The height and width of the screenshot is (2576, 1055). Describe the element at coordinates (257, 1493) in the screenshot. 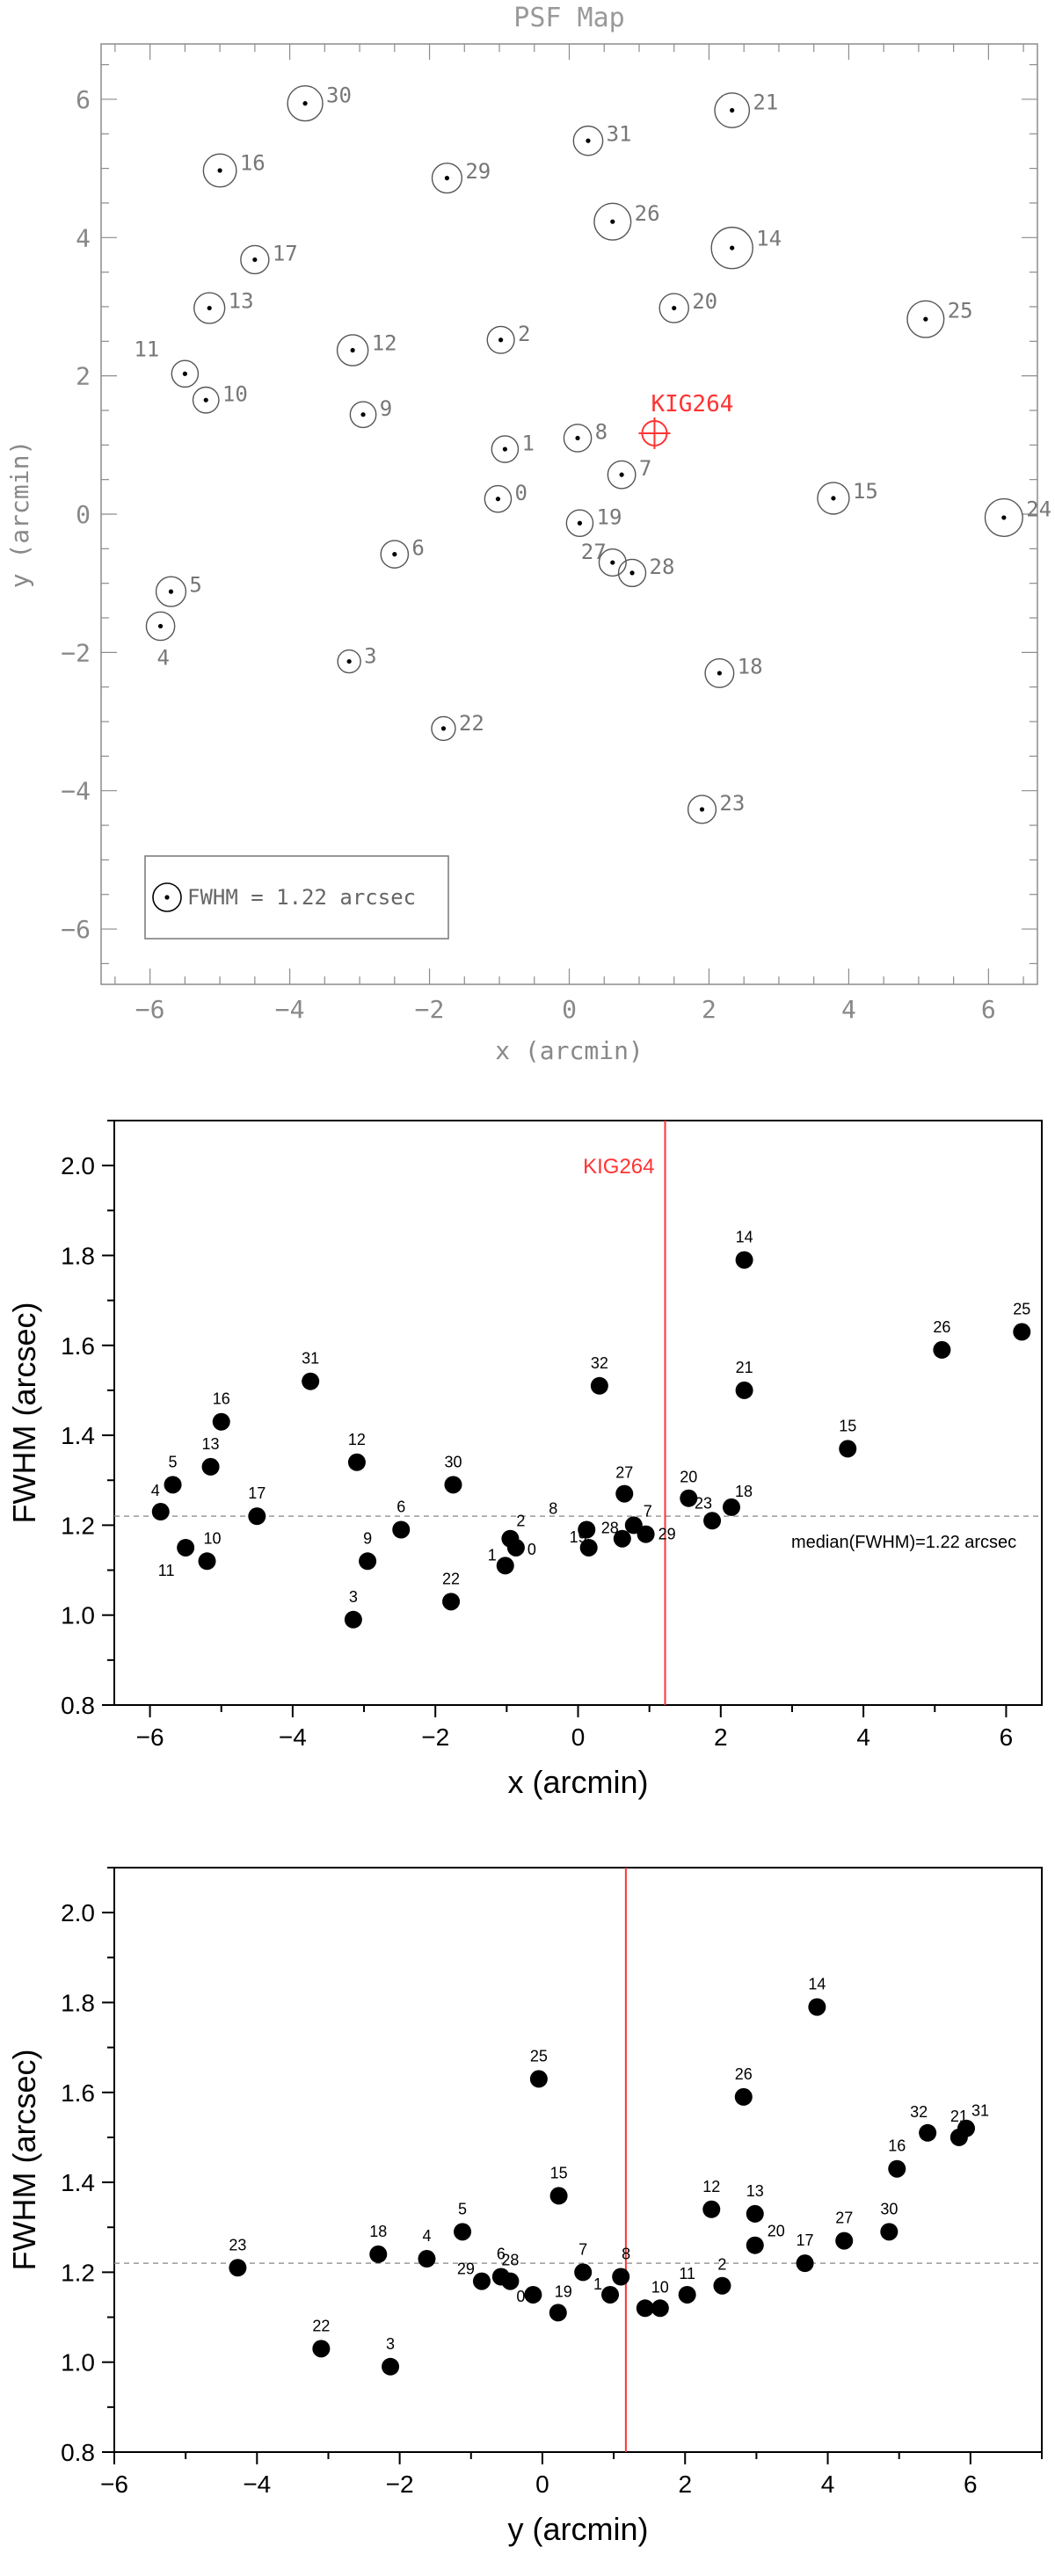

I see `point-label: 17` at that location.